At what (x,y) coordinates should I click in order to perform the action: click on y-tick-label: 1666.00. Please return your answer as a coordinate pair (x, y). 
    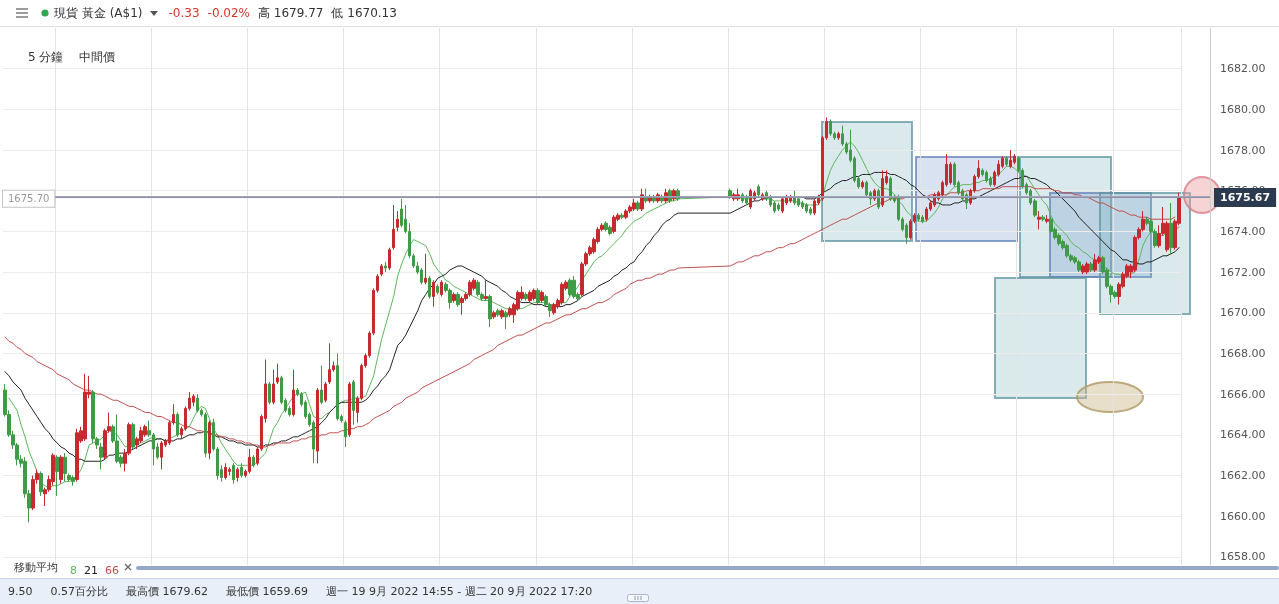
    Looking at the image, I should click on (1243, 394).